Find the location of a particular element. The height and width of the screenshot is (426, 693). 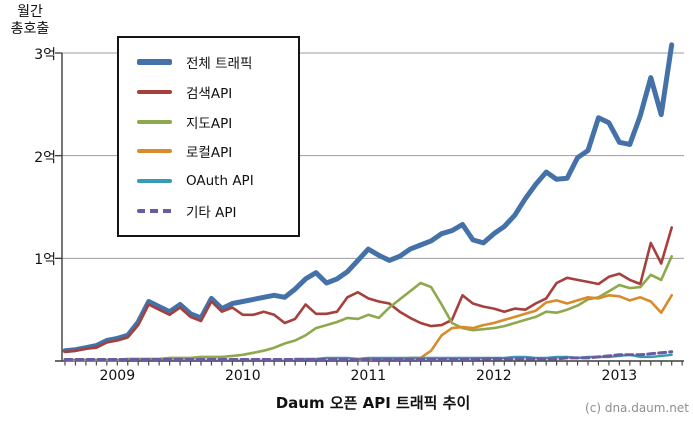

y-axis-title-line1: 월간 is located at coordinates (30, 12).